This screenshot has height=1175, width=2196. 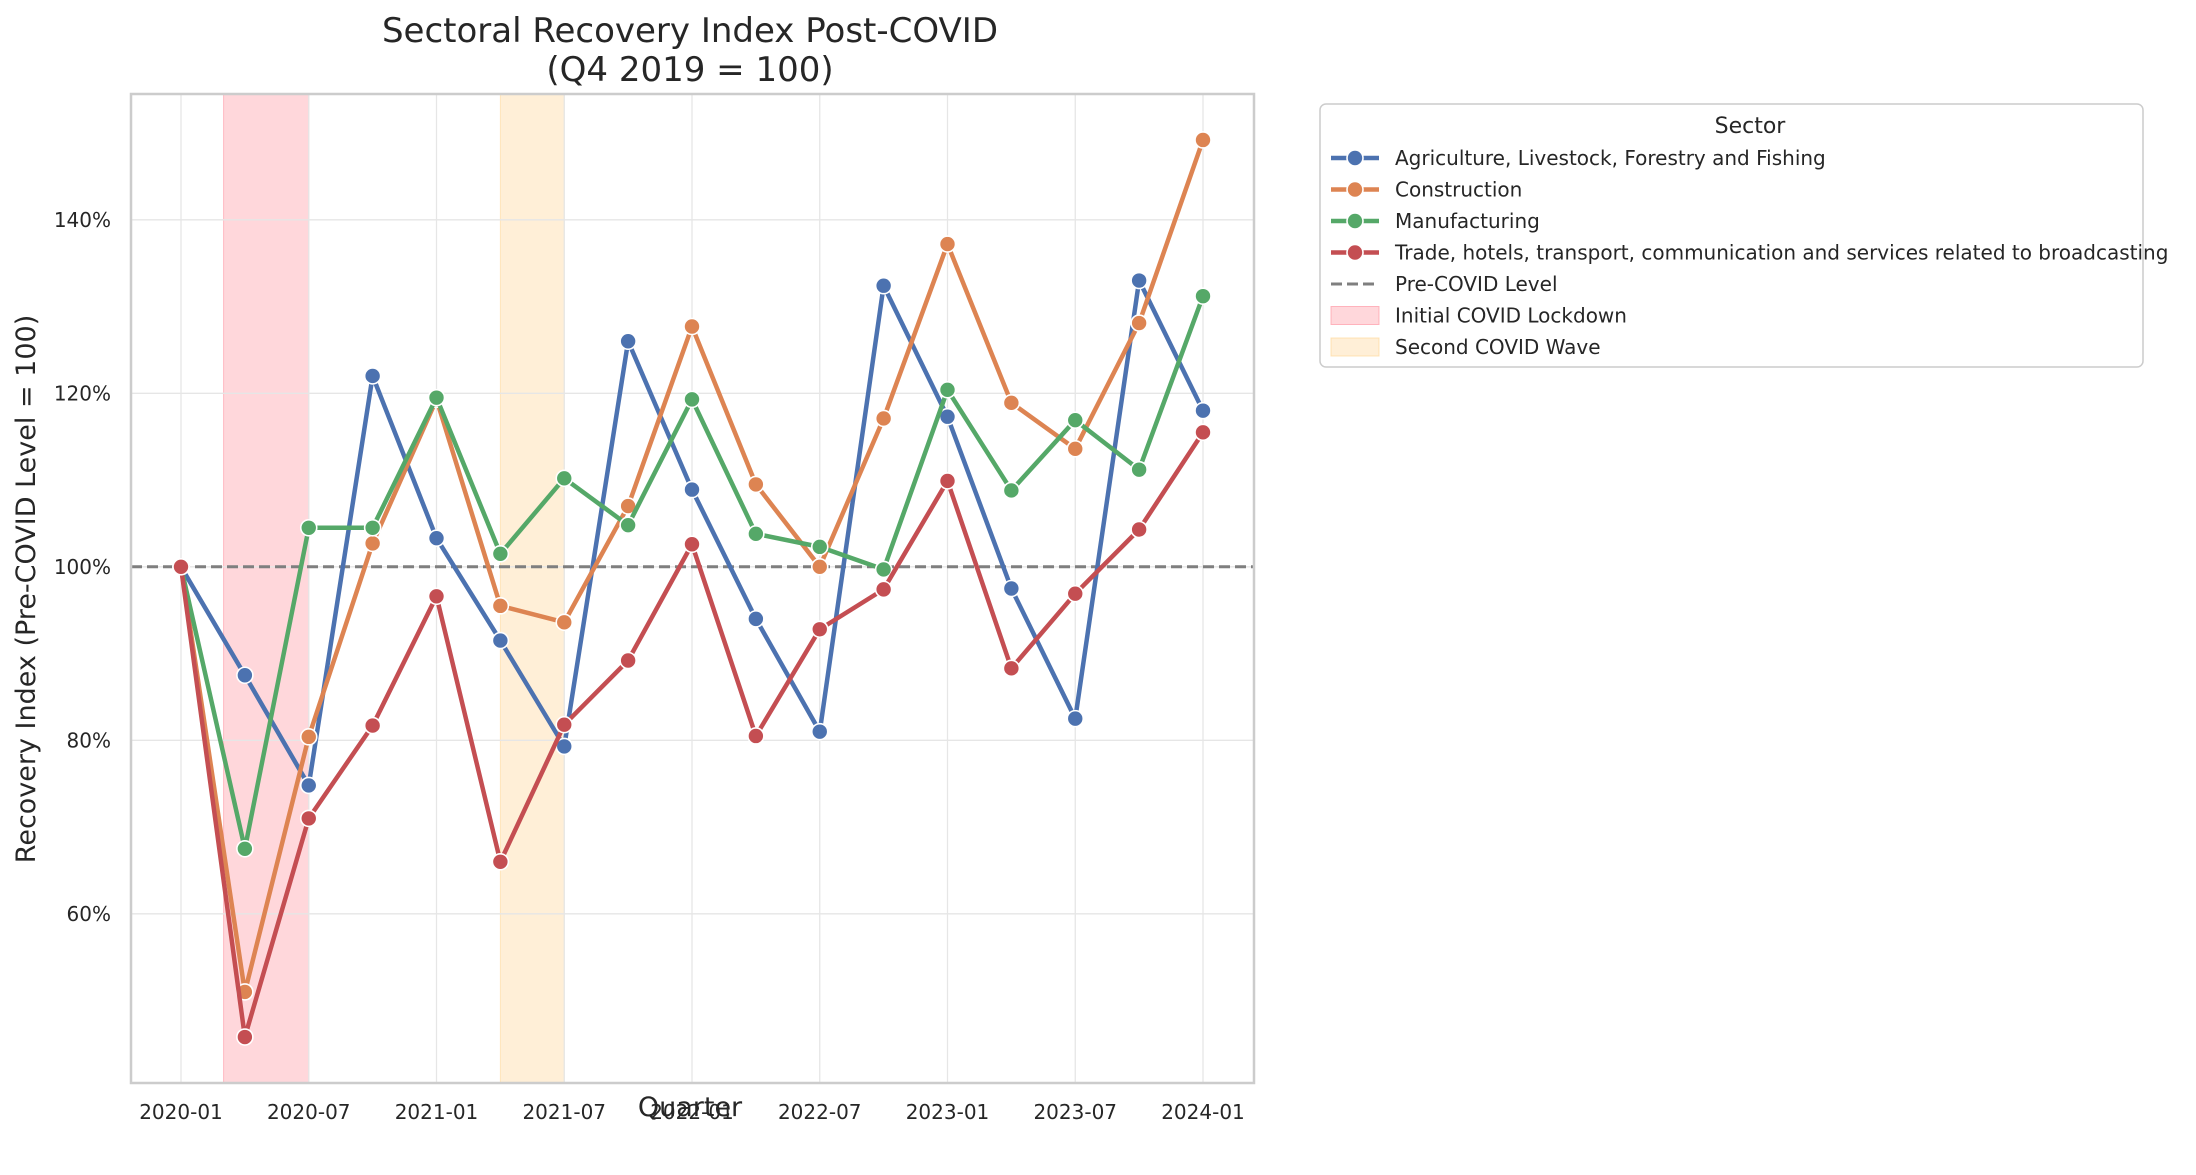 What do you see at coordinates (1751, 126) in the screenshot?
I see `legend-title: Sector` at bounding box center [1751, 126].